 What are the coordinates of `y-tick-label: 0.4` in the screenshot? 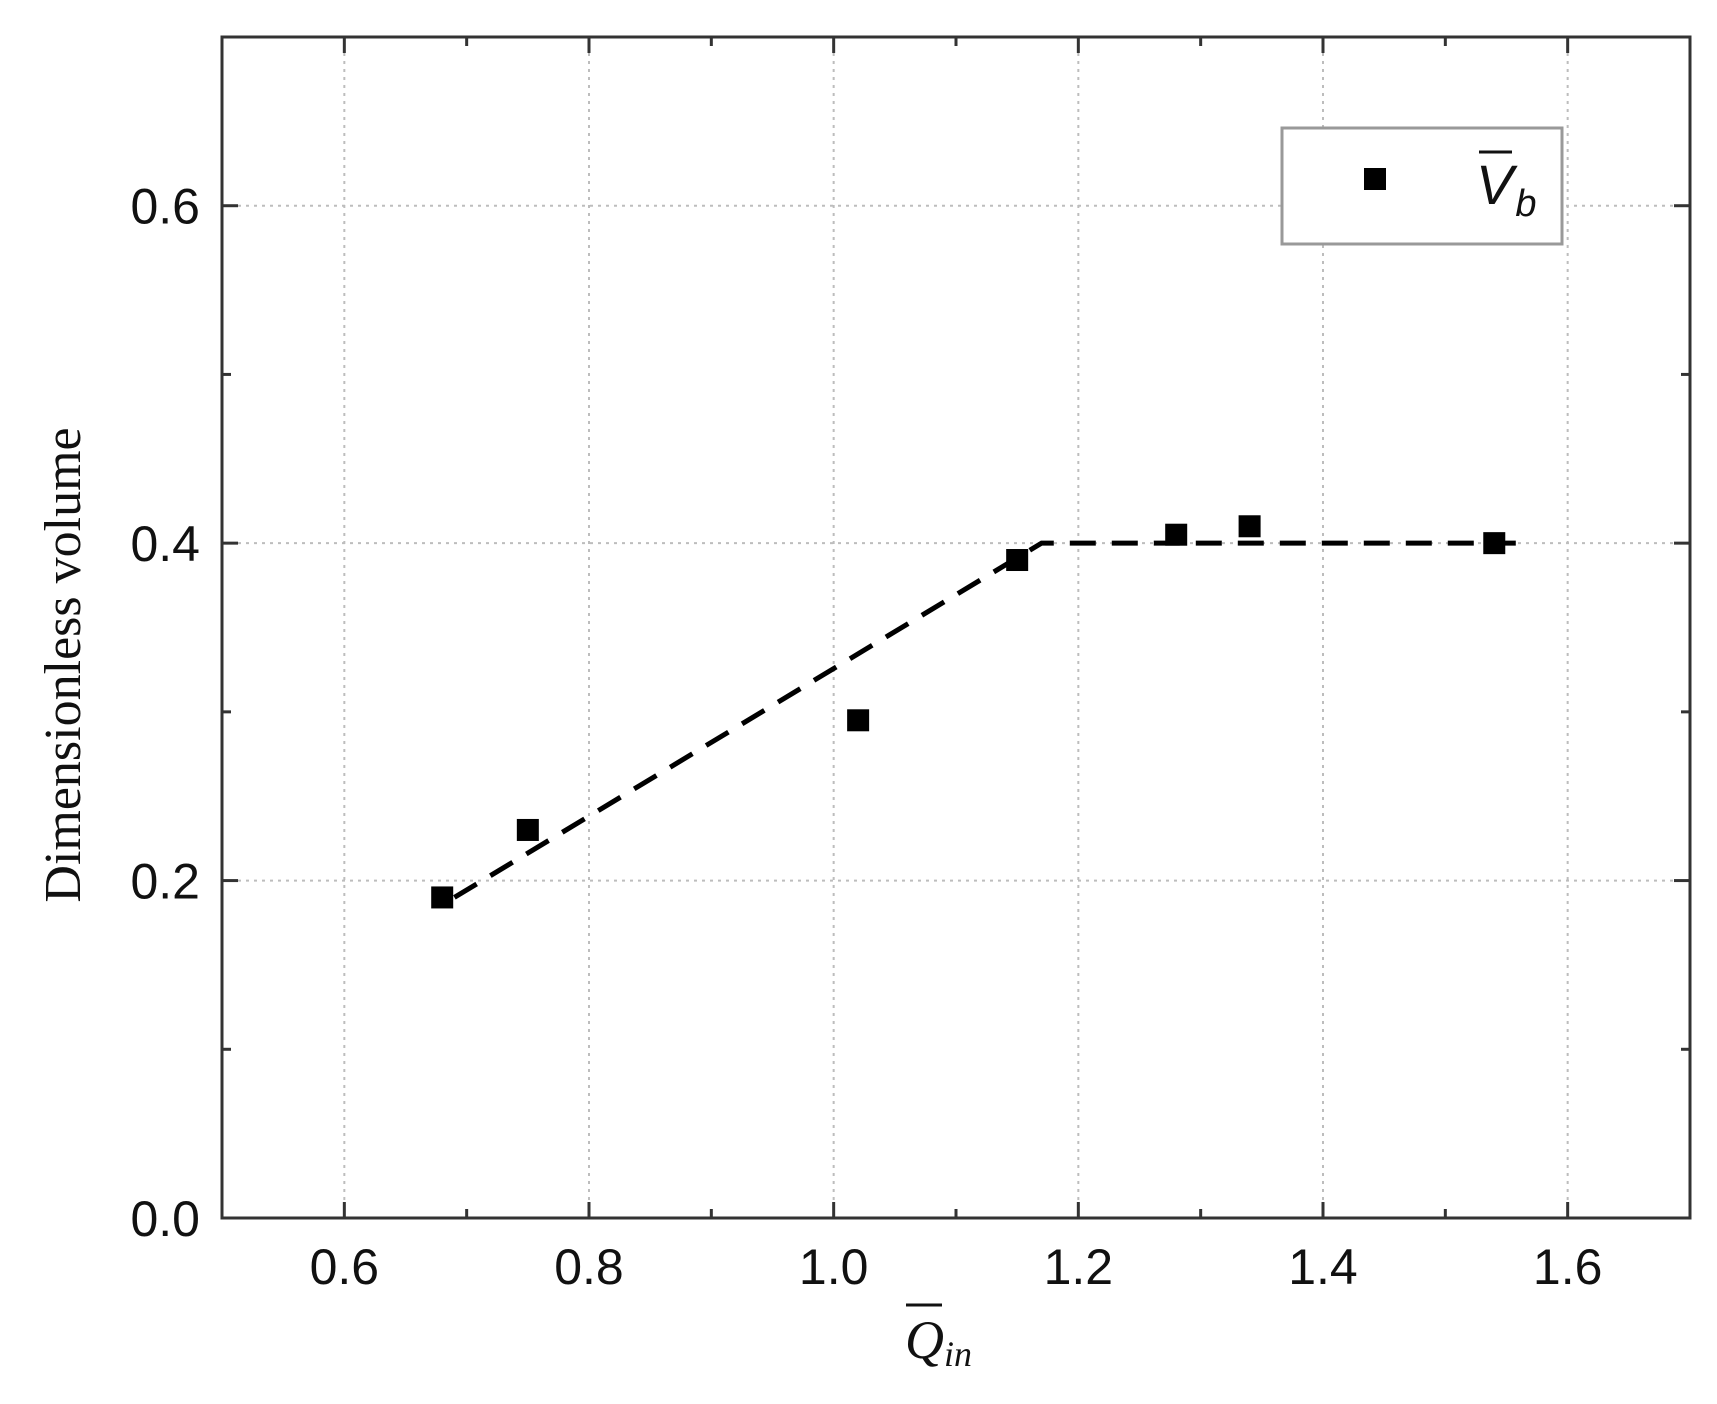 It's located at (165, 544).